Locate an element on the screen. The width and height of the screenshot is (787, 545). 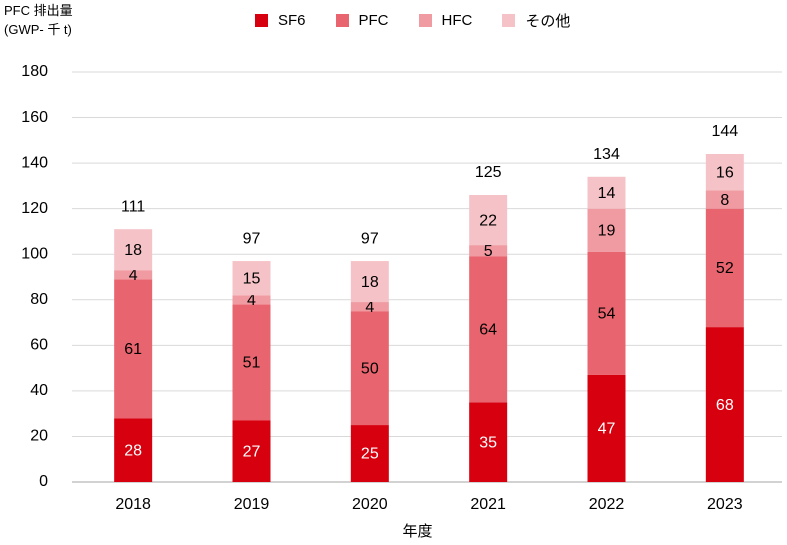
x-axis-title: 年度 is located at coordinates (417, 531).